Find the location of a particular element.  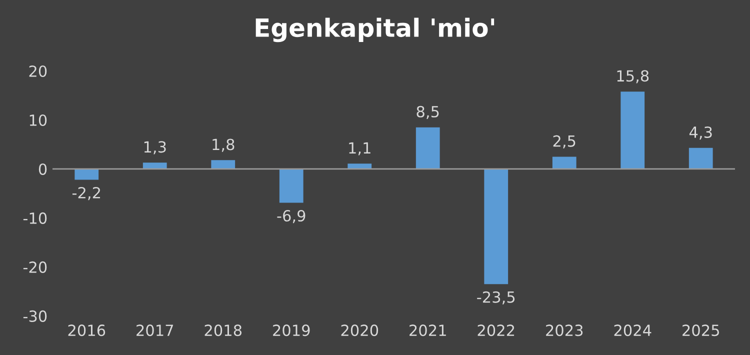

y-tick-label: 0 is located at coordinates (42, 169).